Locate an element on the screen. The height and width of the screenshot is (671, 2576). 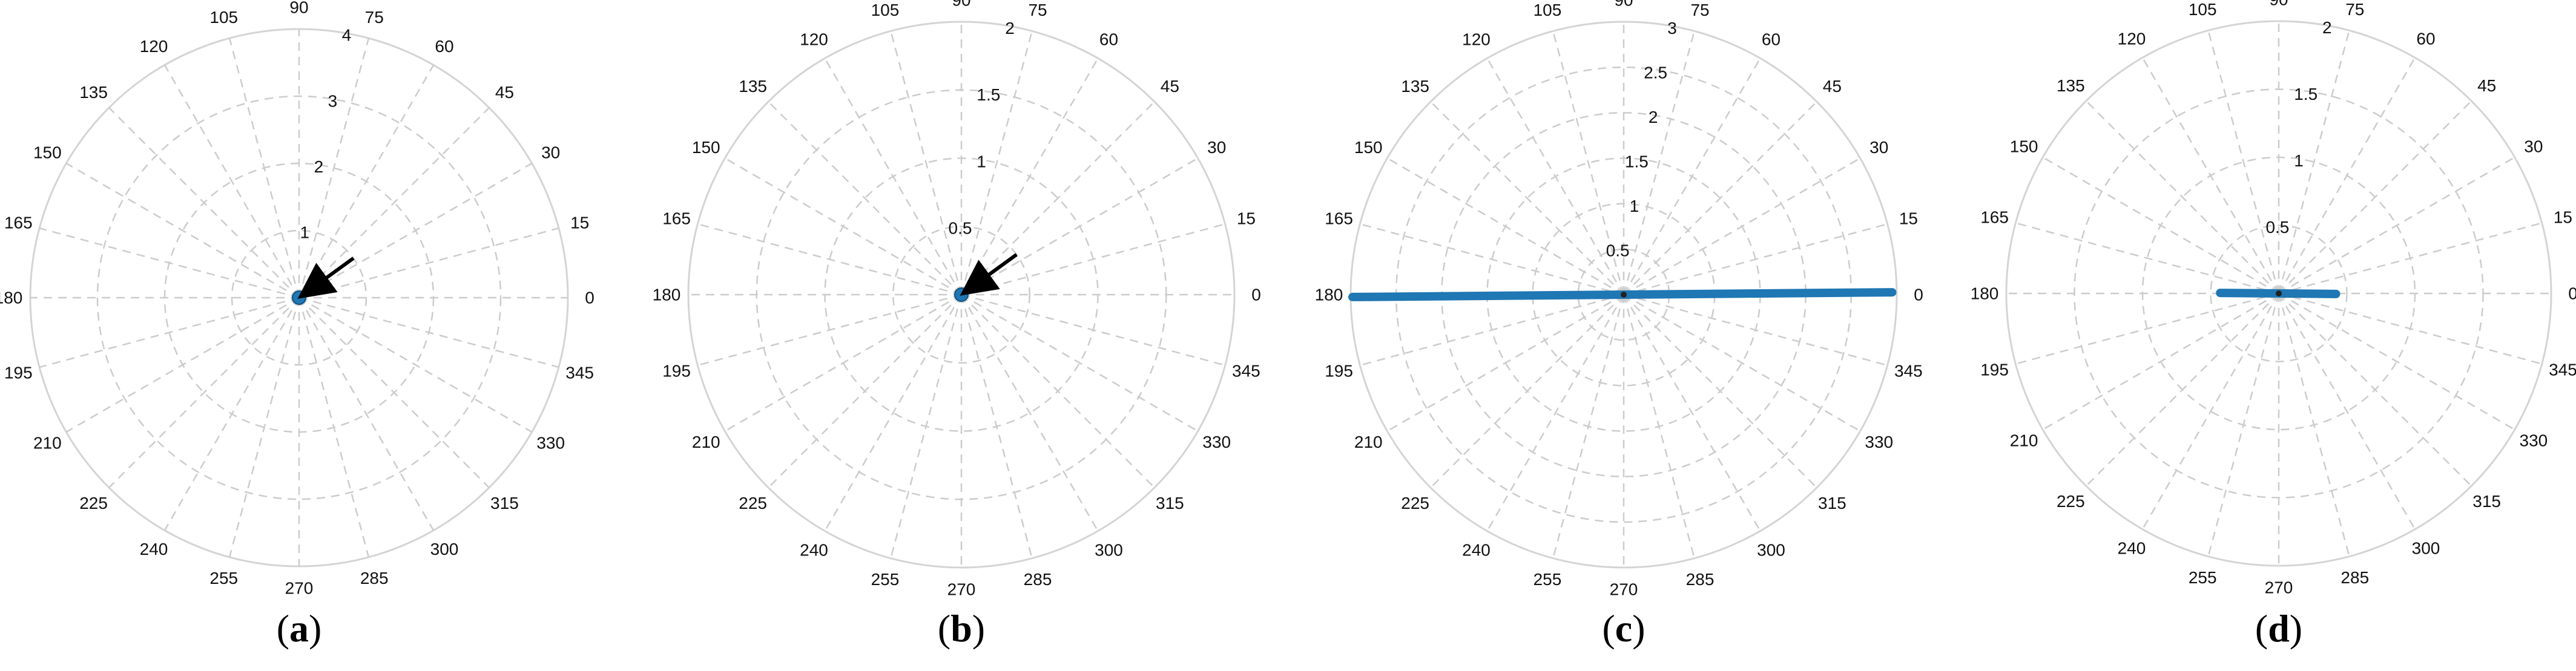
angle-tick-label: 180 is located at coordinates (1985, 293).